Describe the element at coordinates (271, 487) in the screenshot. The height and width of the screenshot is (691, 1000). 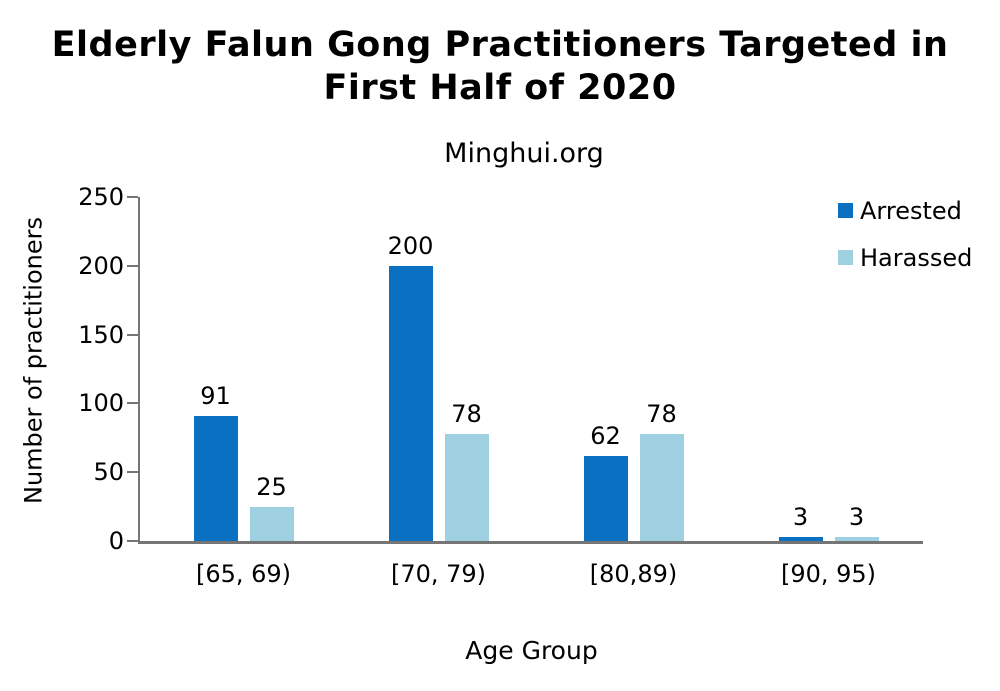
I see `bar-value-label: 25` at that location.